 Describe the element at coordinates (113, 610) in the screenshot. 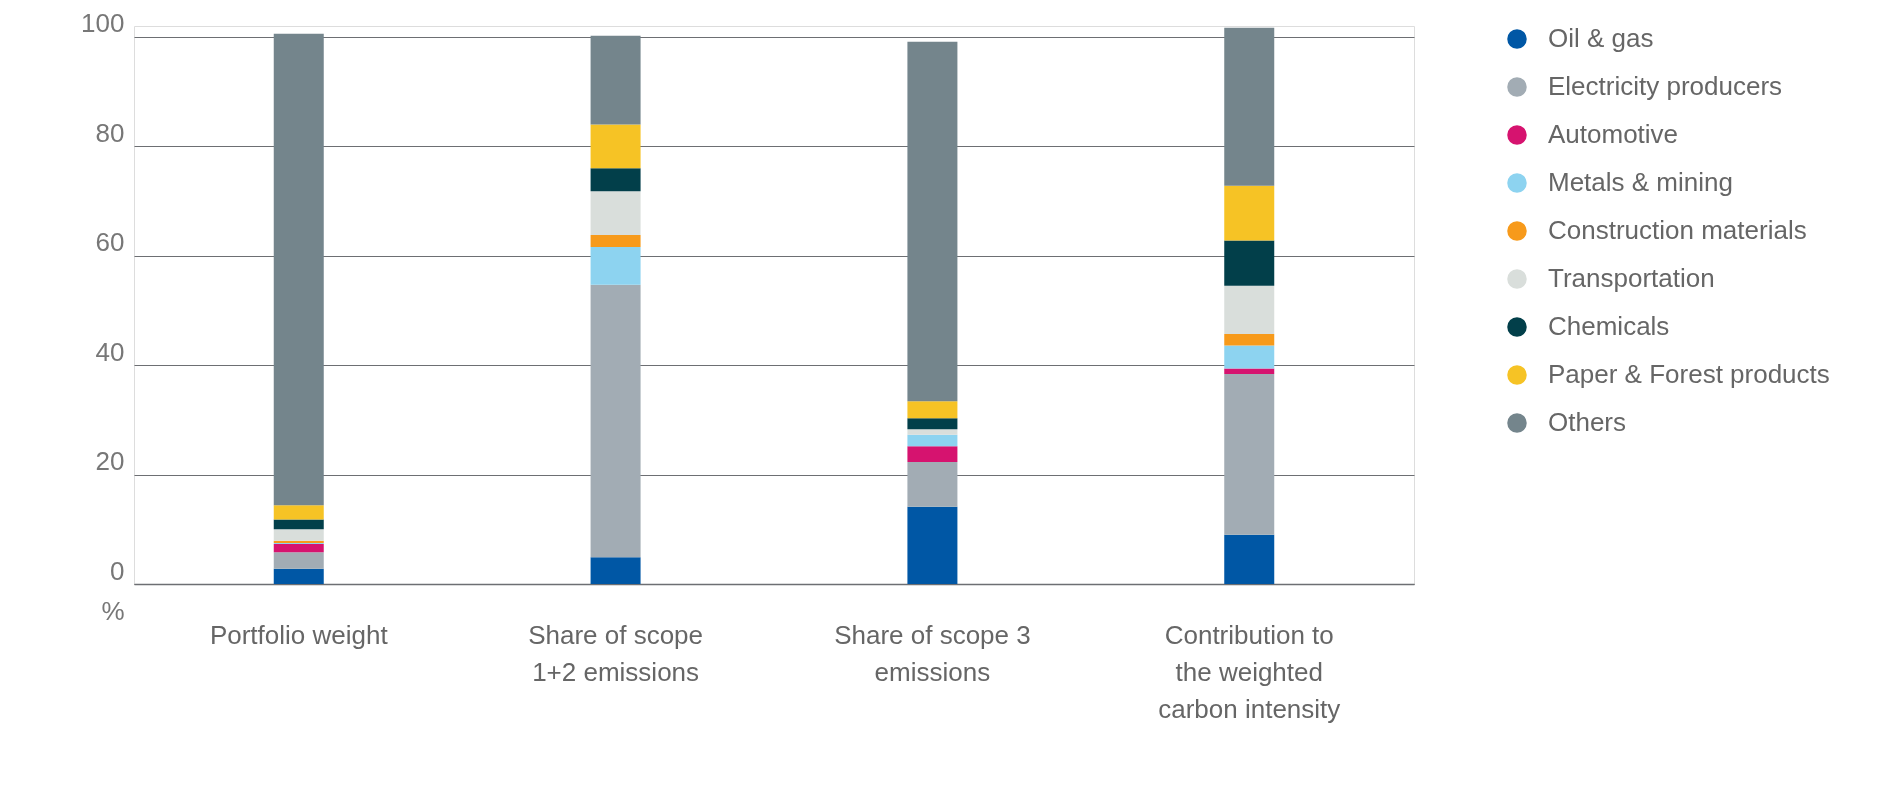

I see `y-axis-title: %` at that location.